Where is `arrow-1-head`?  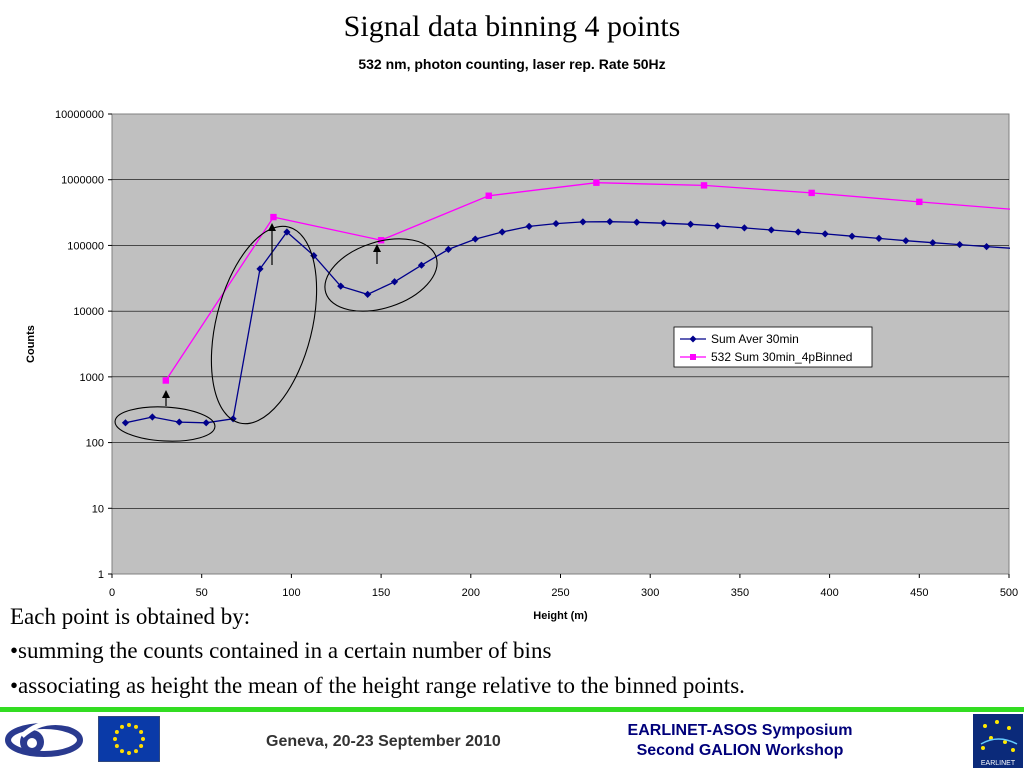 arrow-1-head is located at coordinates (166, 394).